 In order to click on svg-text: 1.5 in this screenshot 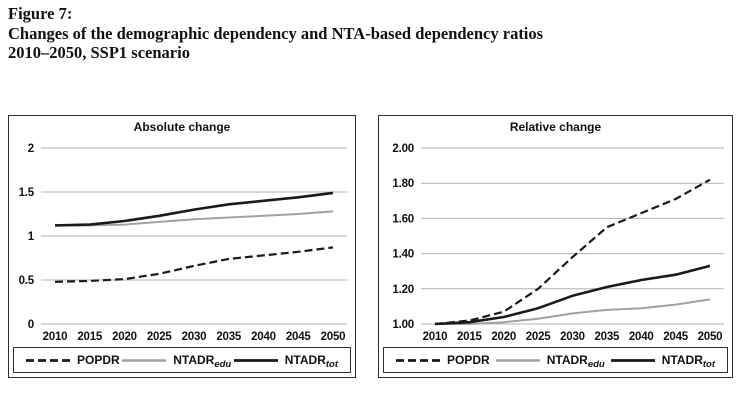, I will do `click(27, 193)`.